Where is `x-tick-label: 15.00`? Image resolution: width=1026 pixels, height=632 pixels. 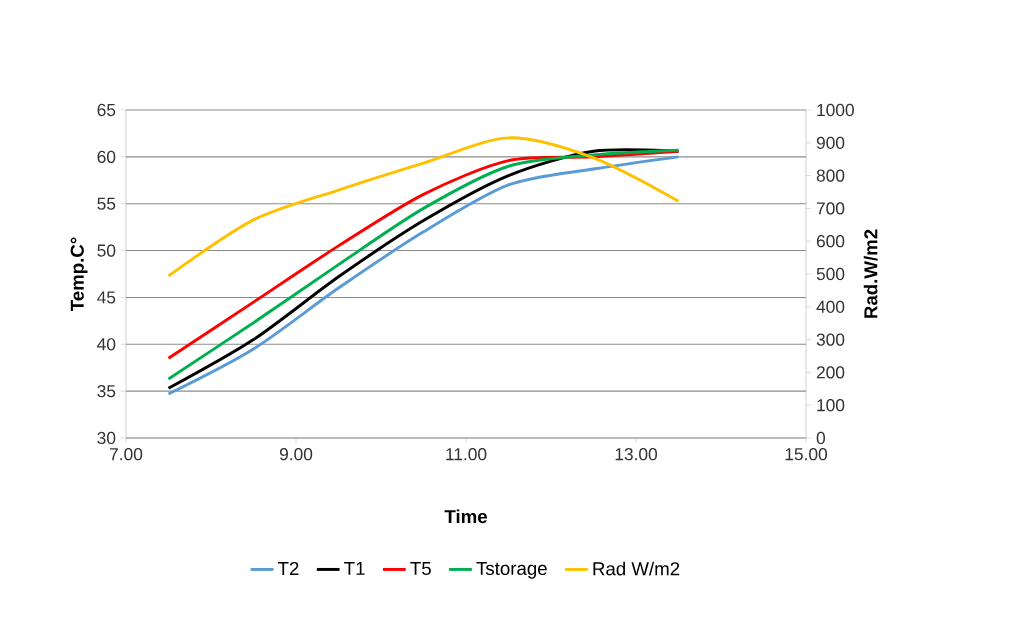
x-tick-label: 15.00 is located at coordinates (806, 454).